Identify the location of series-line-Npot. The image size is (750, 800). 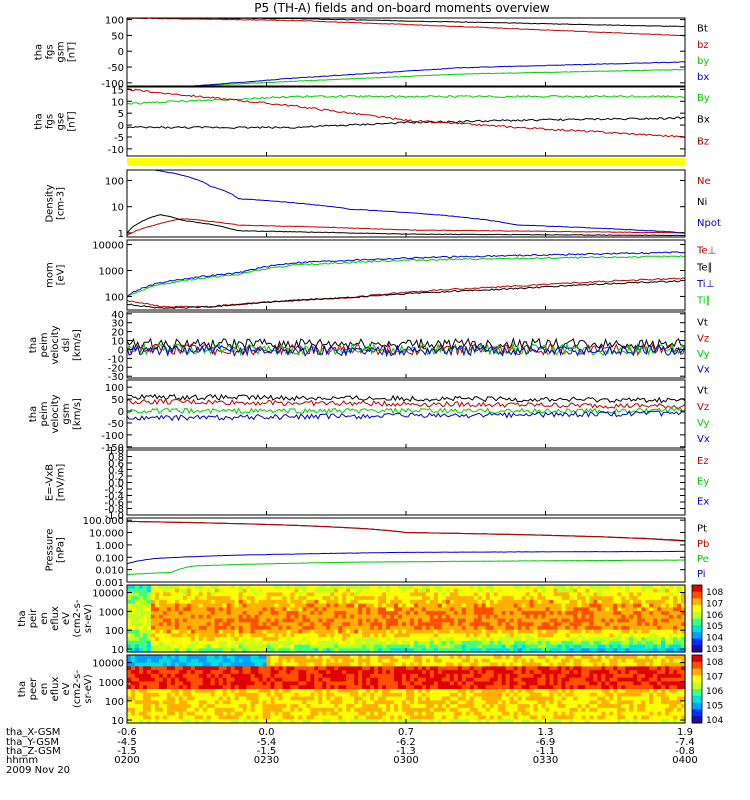
(420, 201).